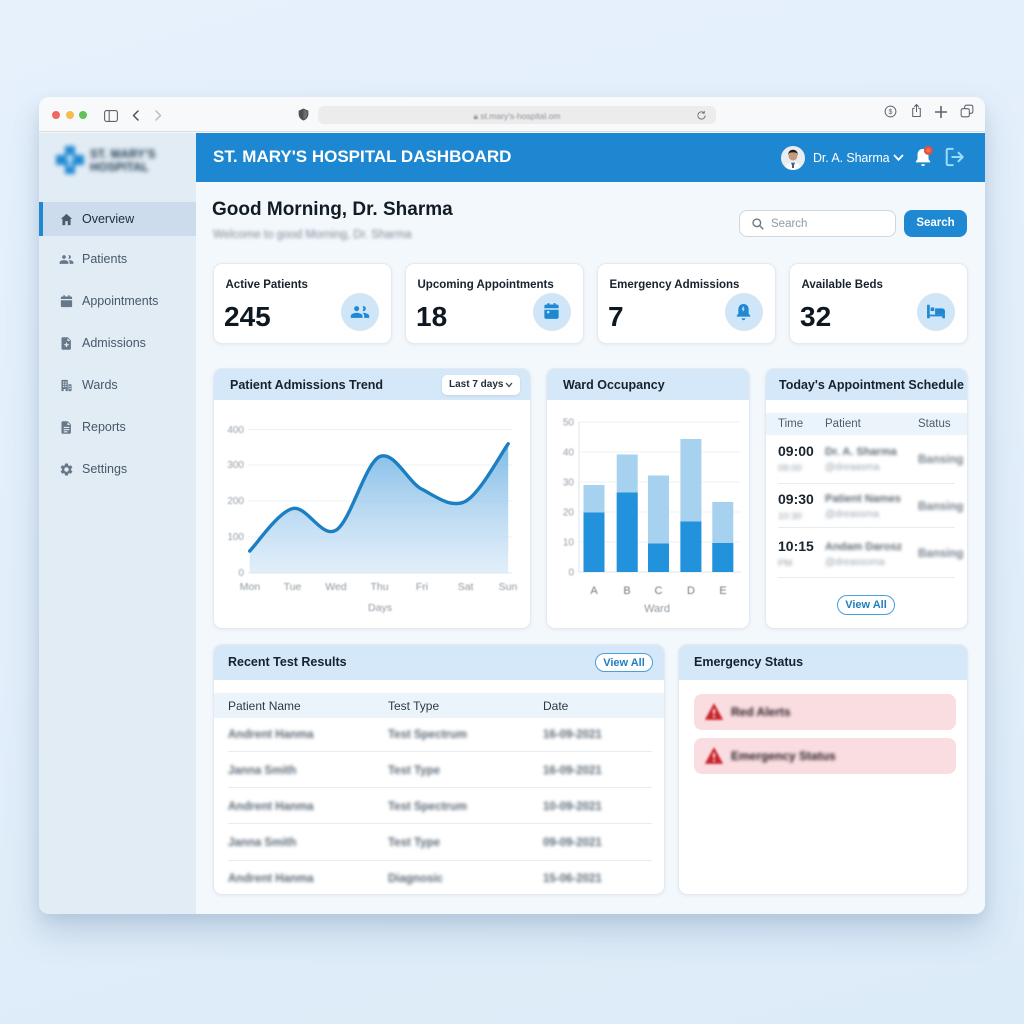  I want to click on svg-text: Days, so click(380, 608).